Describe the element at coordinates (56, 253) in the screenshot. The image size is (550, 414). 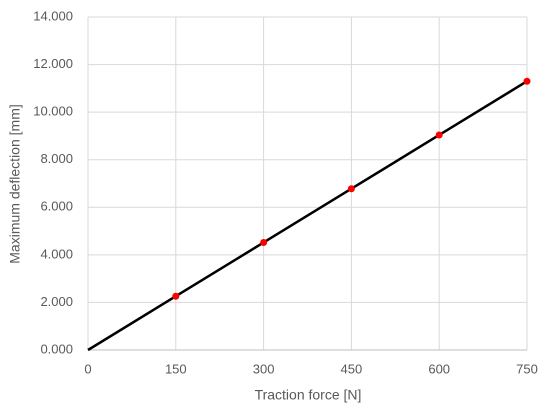
I see `y-tick-label: 4.000` at that location.